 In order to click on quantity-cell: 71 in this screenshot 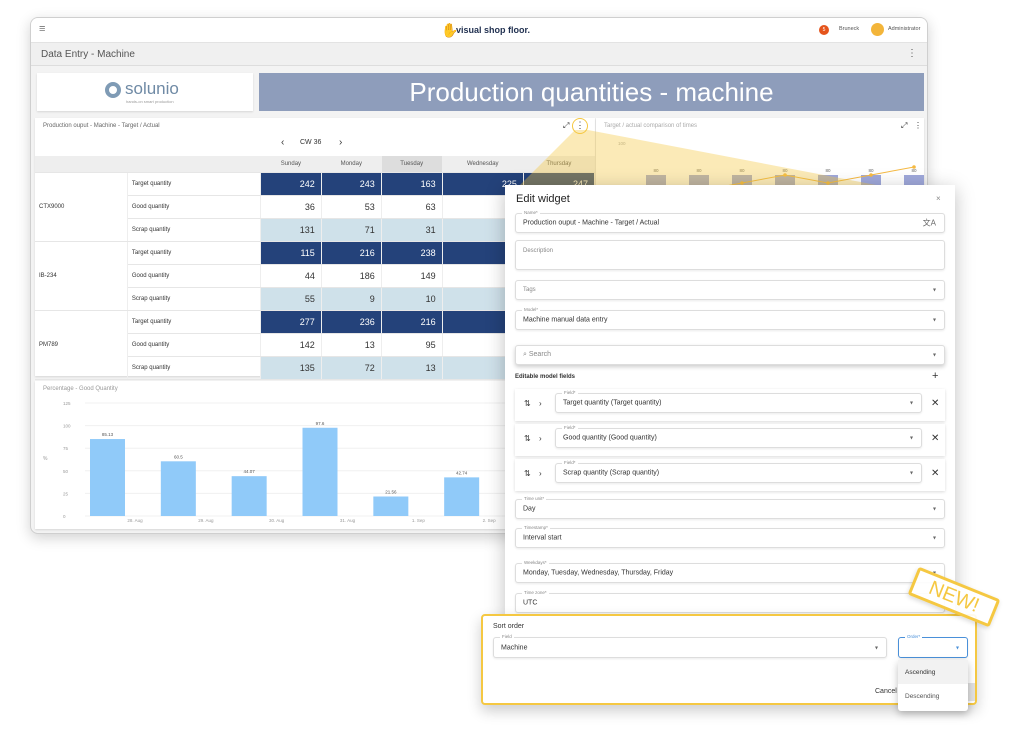, I will do `click(351, 230)`.